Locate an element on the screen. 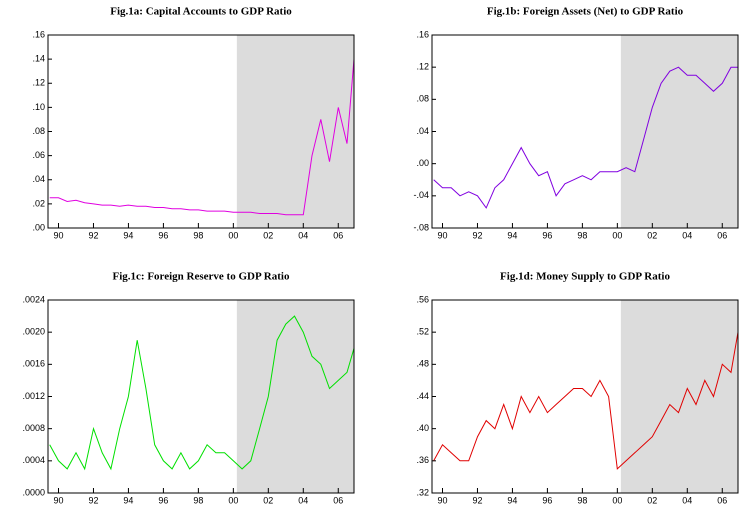  y-tick-label: .44 is located at coordinates (422, 396).